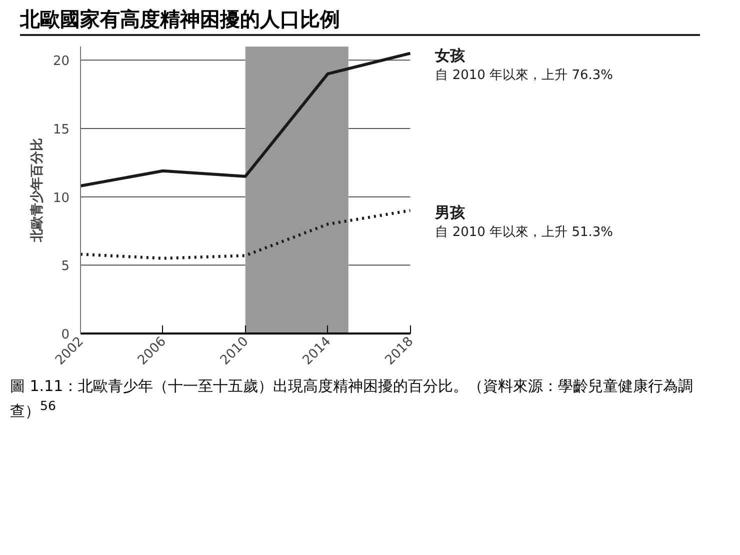 The height and width of the screenshot is (555, 740). What do you see at coordinates (450, 55) in the screenshot?
I see `series-label: 女孩` at bounding box center [450, 55].